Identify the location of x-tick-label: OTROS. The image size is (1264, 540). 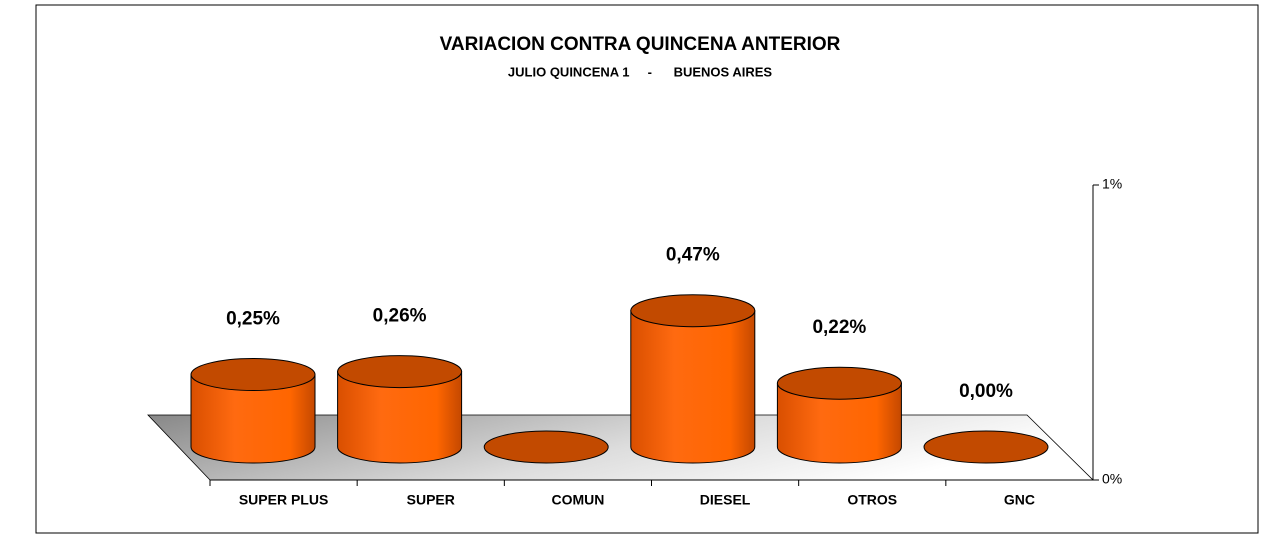
(872, 500).